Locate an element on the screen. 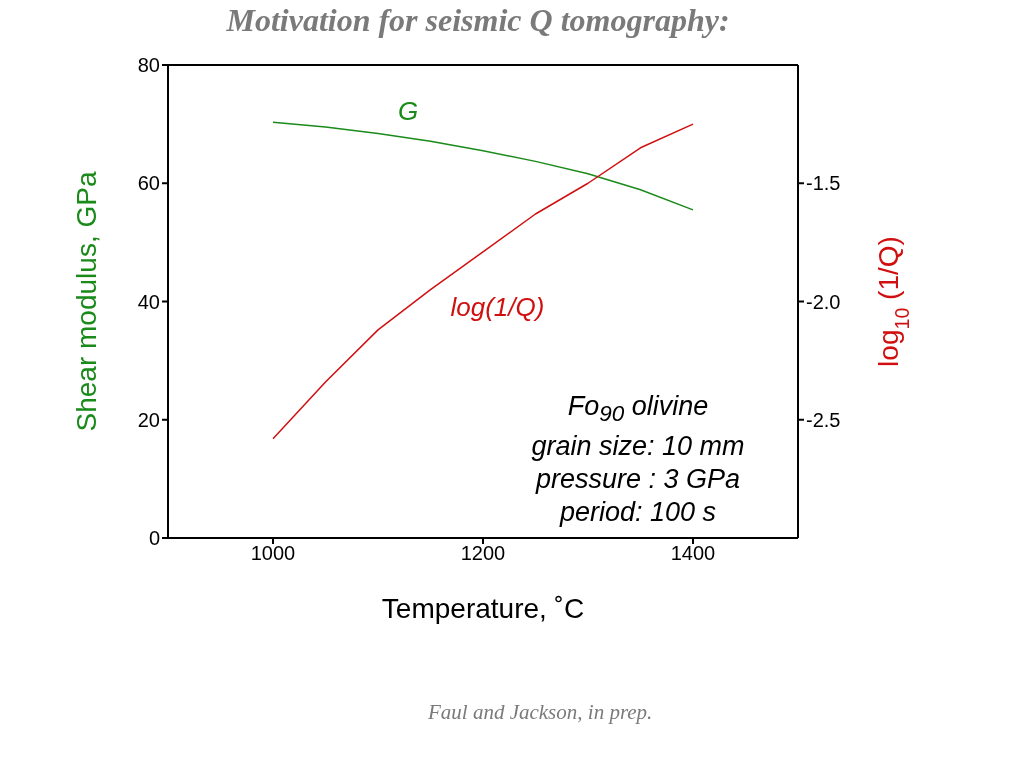 The image size is (1024, 768). y-tick-label: 0 is located at coordinates (154, 538).